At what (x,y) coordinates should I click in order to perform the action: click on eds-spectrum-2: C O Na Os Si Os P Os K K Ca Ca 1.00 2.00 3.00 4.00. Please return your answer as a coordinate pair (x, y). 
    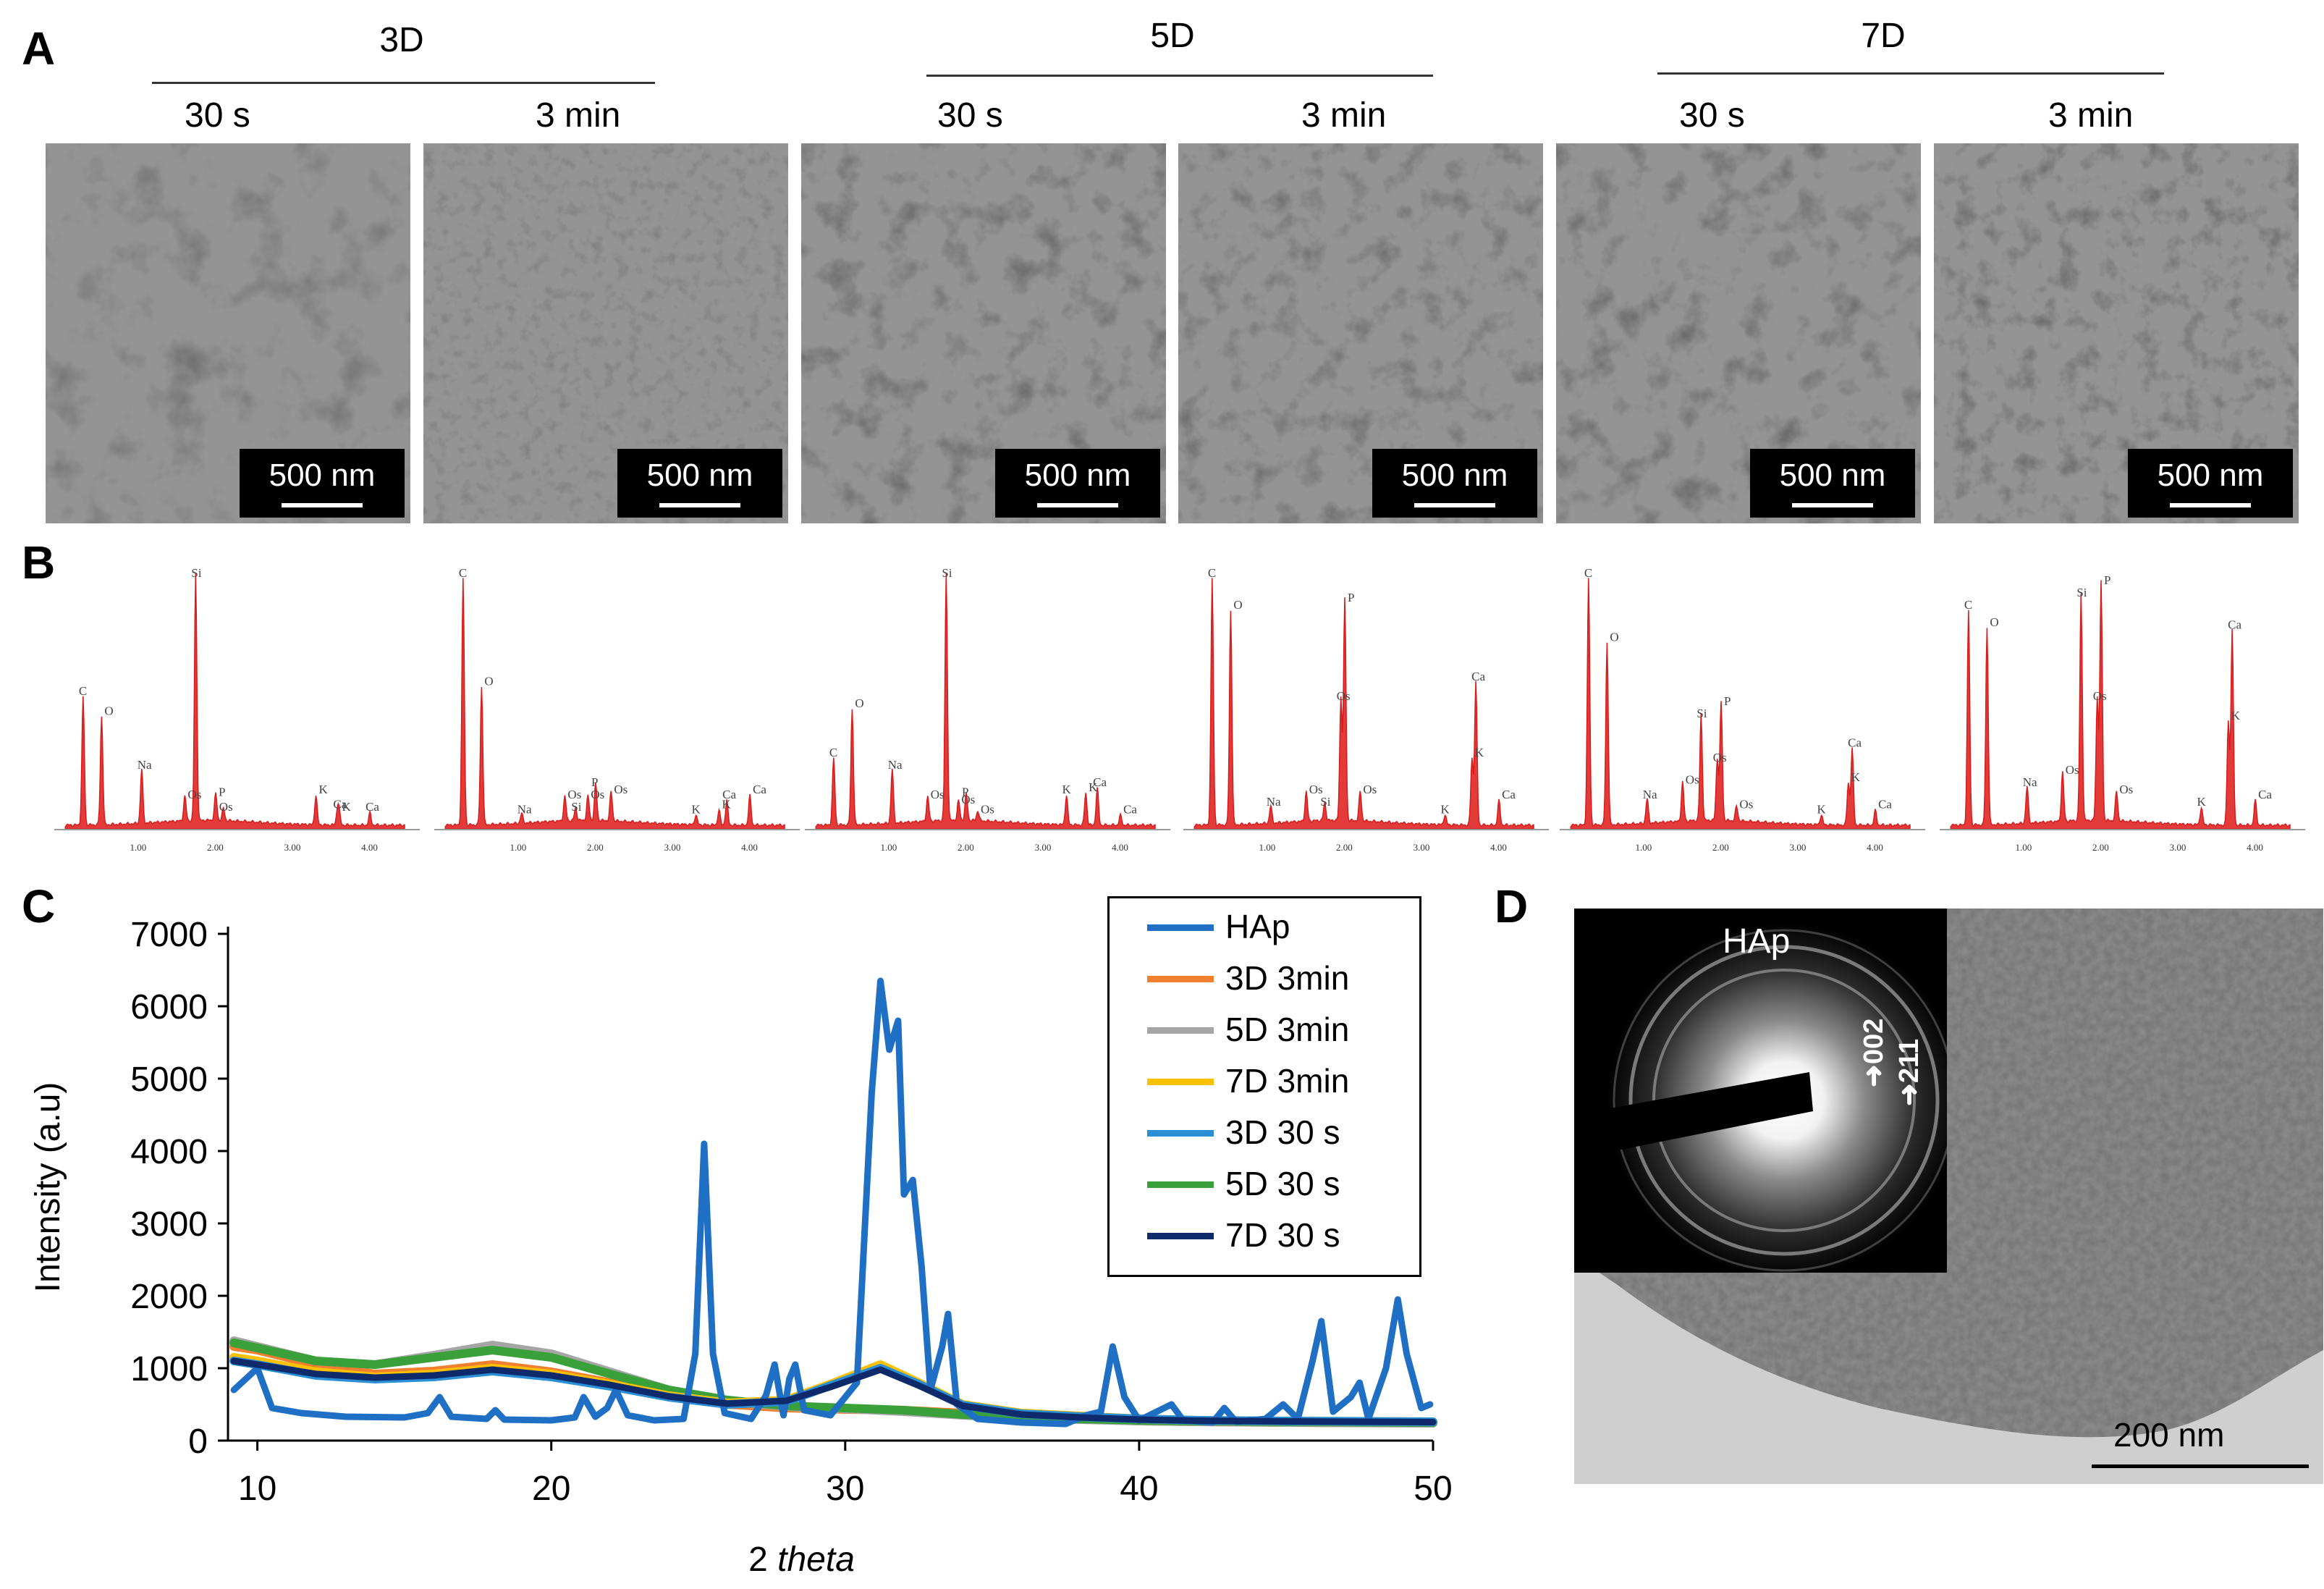
    Looking at the image, I should click on (617, 706).